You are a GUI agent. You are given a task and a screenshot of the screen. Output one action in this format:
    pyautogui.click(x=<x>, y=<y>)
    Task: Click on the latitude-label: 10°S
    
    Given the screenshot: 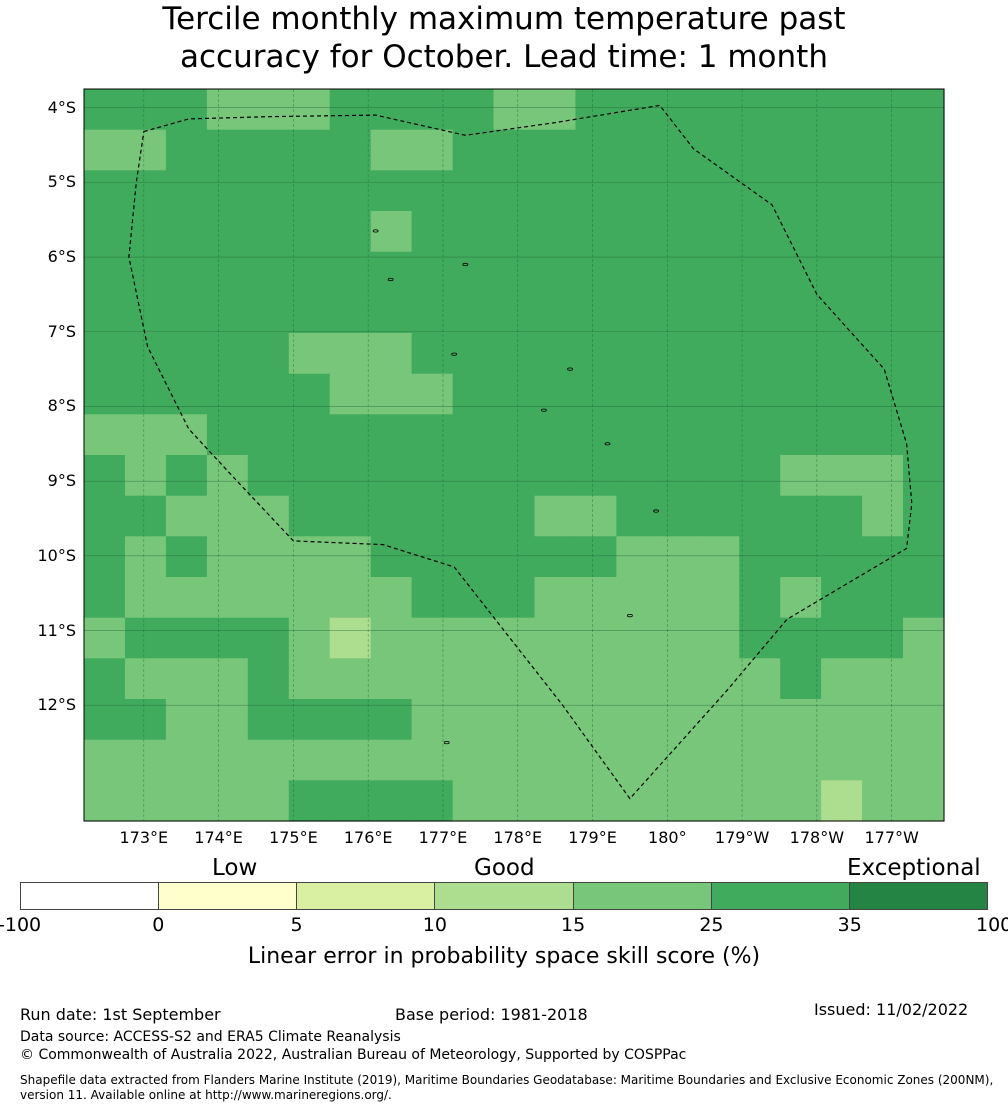 What is the action you would take?
    pyautogui.click(x=56, y=555)
    